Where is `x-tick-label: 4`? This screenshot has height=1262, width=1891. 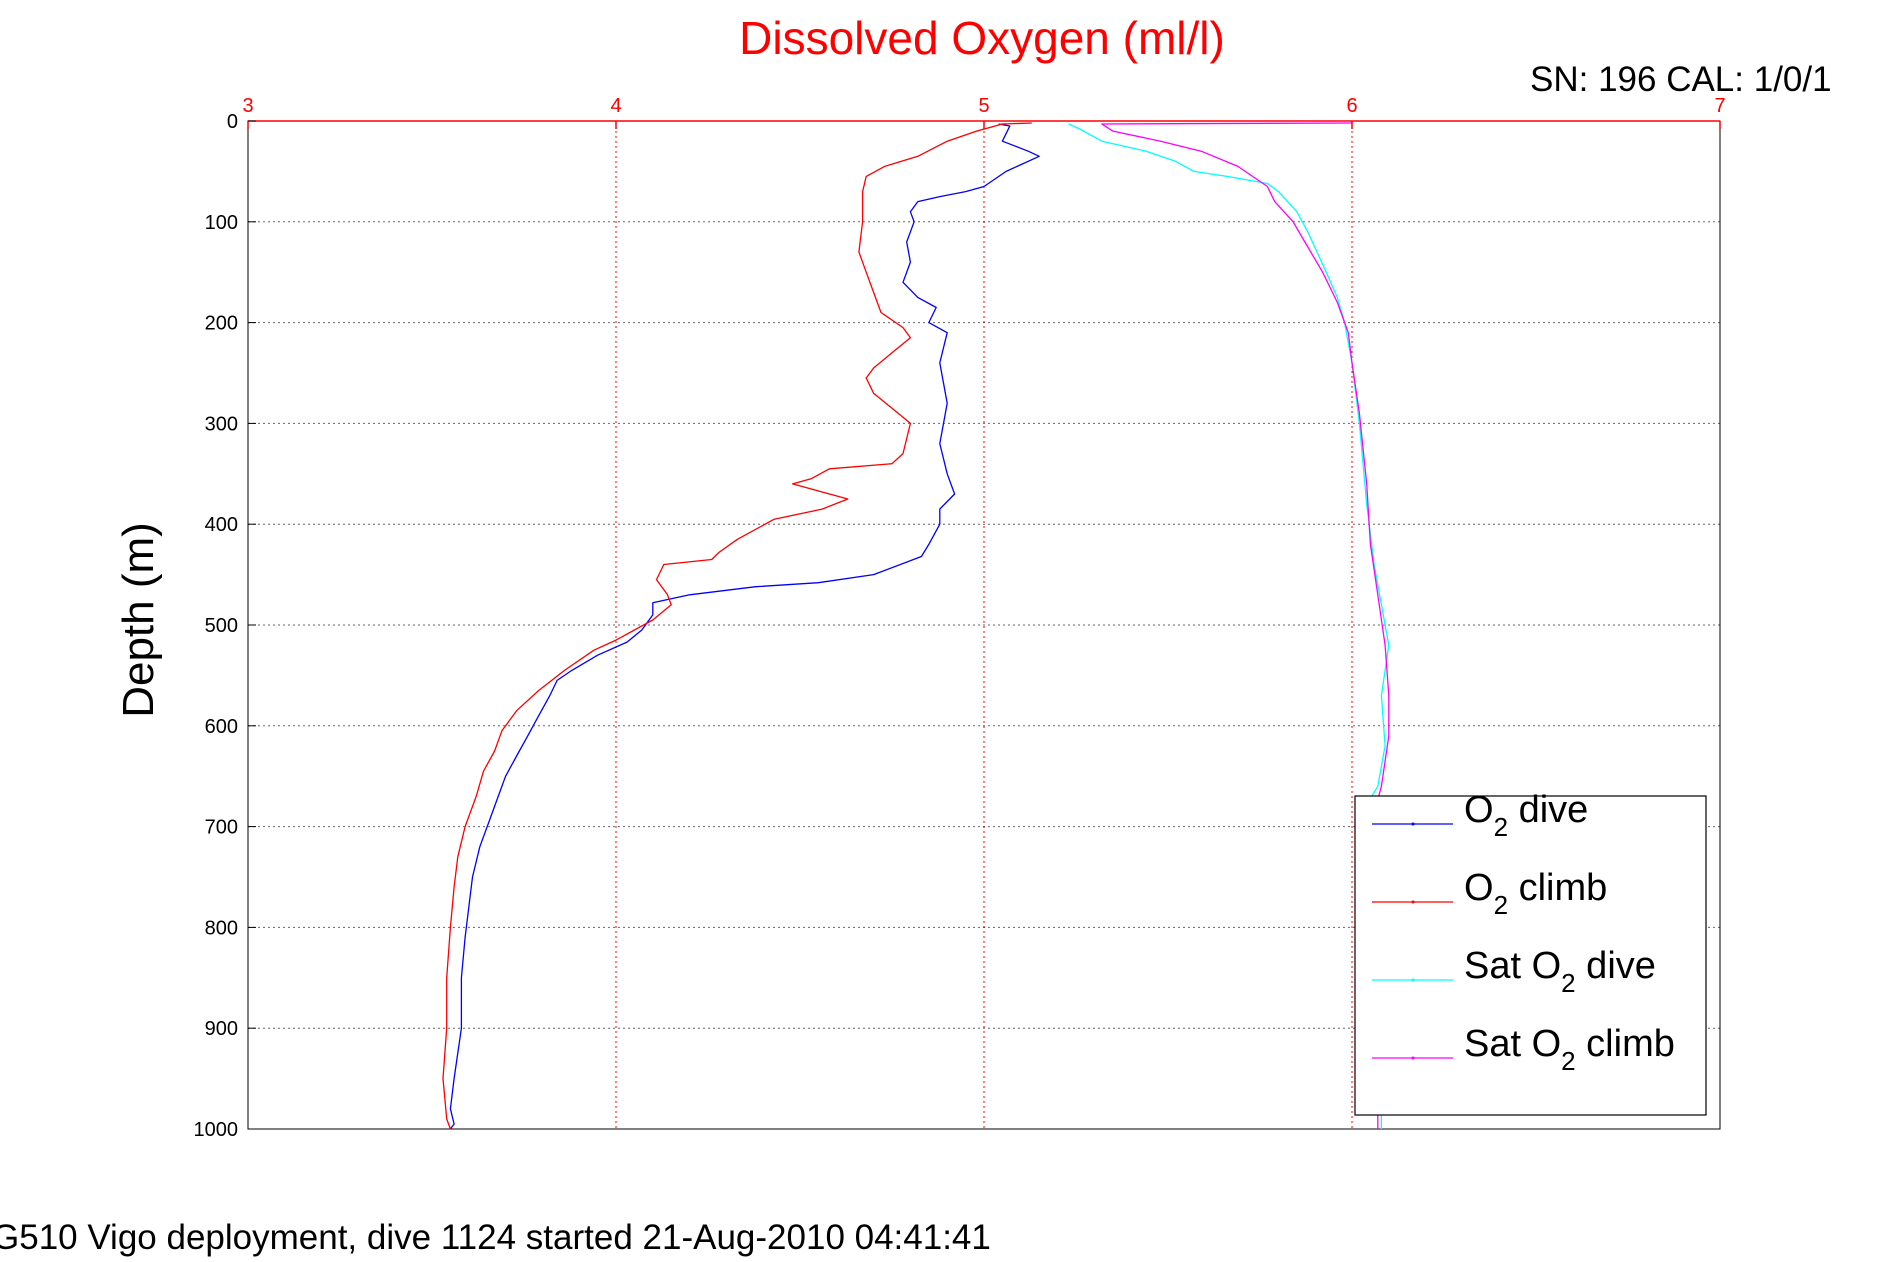 x-tick-label: 4 is located at coordinates (615, 106).